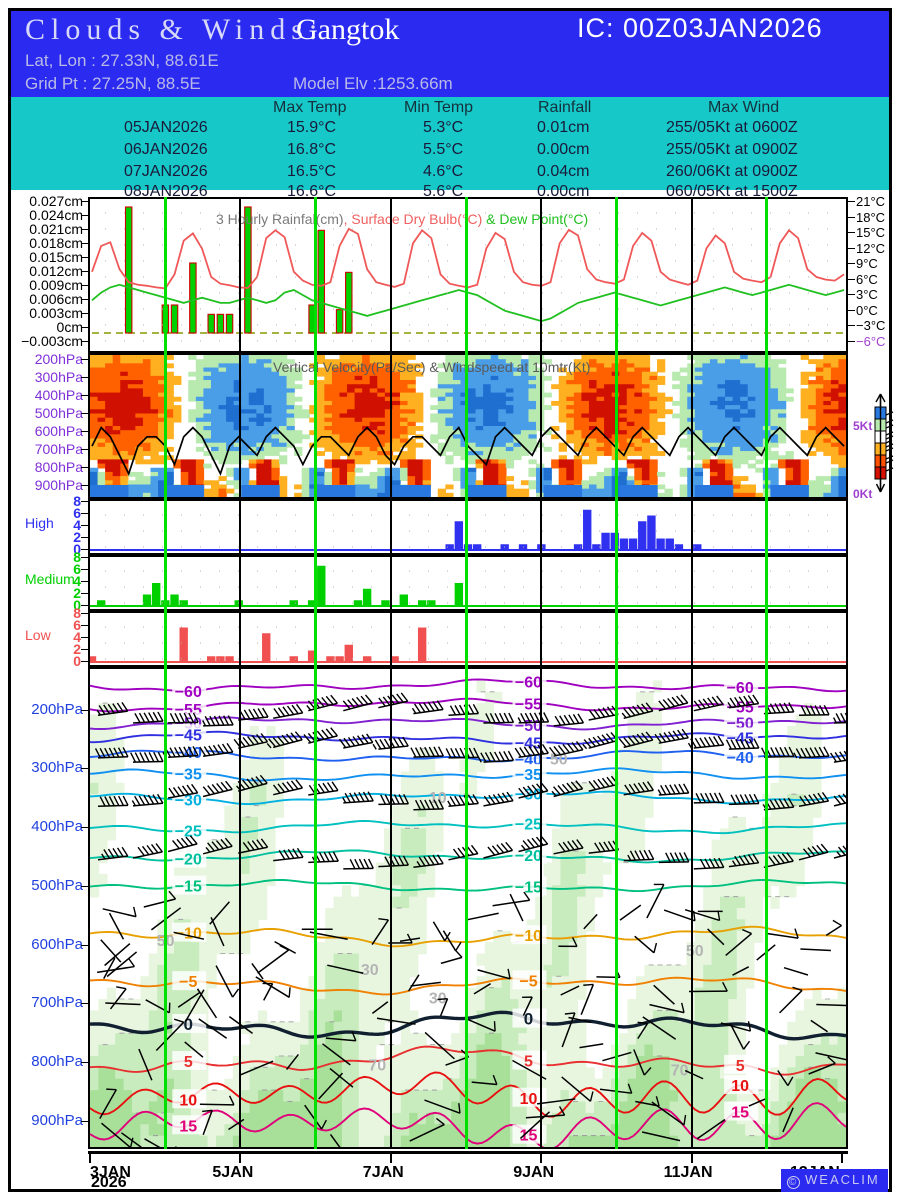 This screenshot has width=900, height=1200. I want to click on table-row: 5.6°C, so click(443, 191).